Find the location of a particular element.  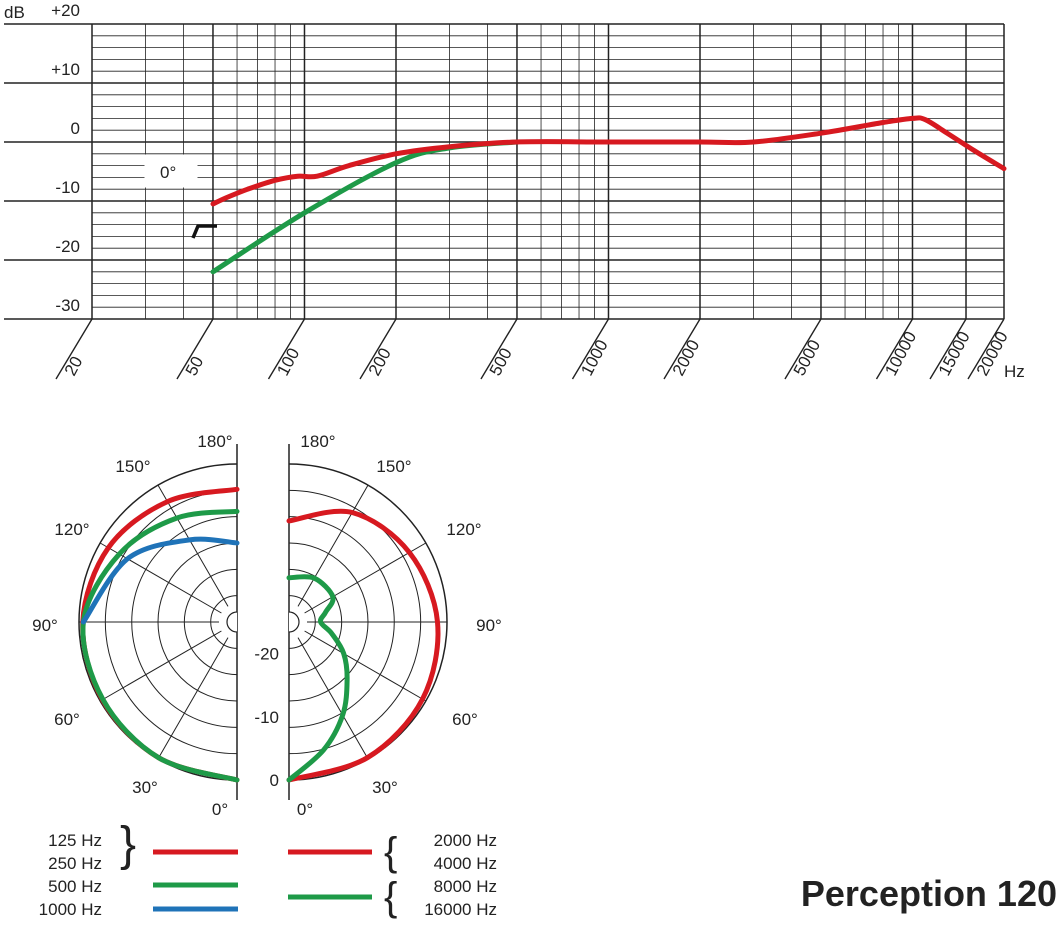

annotation-label: 0° is located at coordinates (168, 172).